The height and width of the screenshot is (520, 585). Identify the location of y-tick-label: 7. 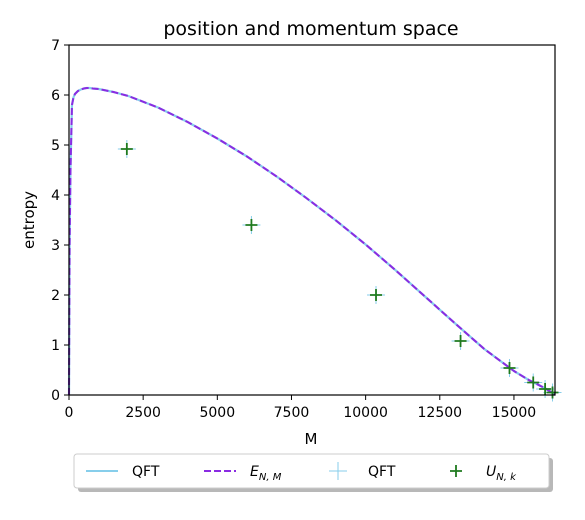
(55, 46).